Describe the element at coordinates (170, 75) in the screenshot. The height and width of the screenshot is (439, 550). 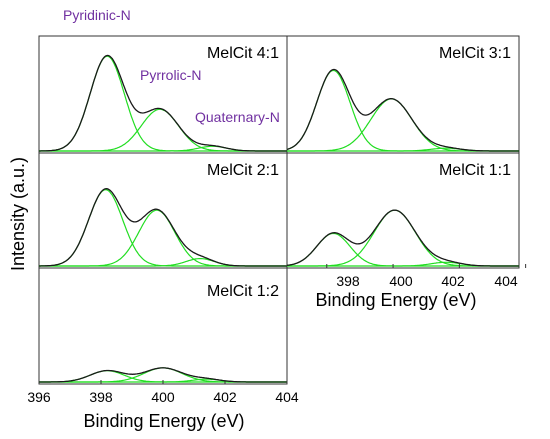
I see `annotation-pyrrolic: Pyrrolic-N` at that location.